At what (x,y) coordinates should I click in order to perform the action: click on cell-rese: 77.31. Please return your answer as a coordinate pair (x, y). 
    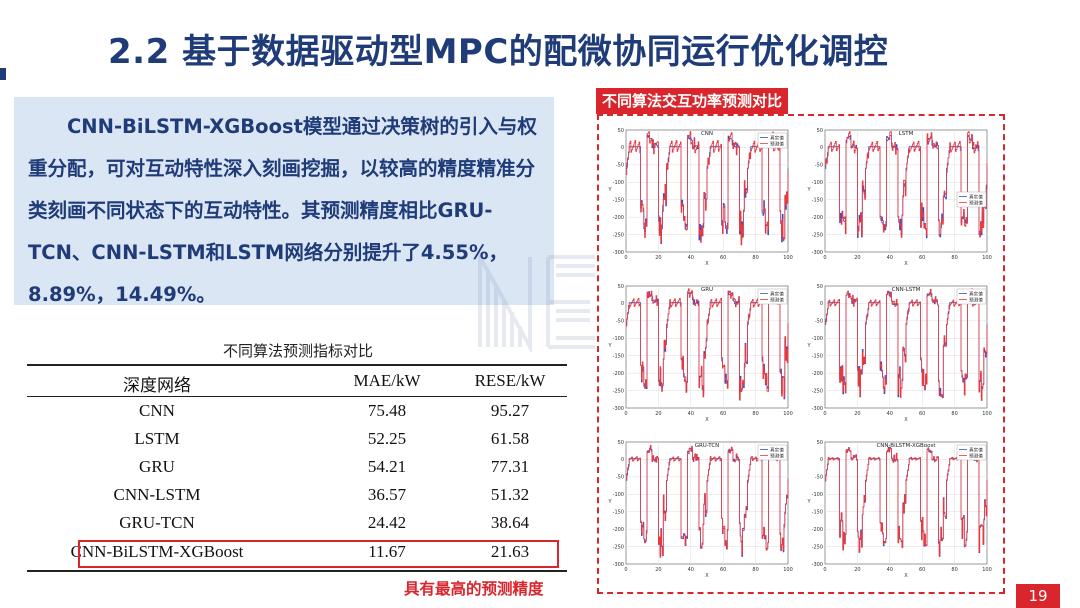
    Looking at the image, I should click on (510, 466).